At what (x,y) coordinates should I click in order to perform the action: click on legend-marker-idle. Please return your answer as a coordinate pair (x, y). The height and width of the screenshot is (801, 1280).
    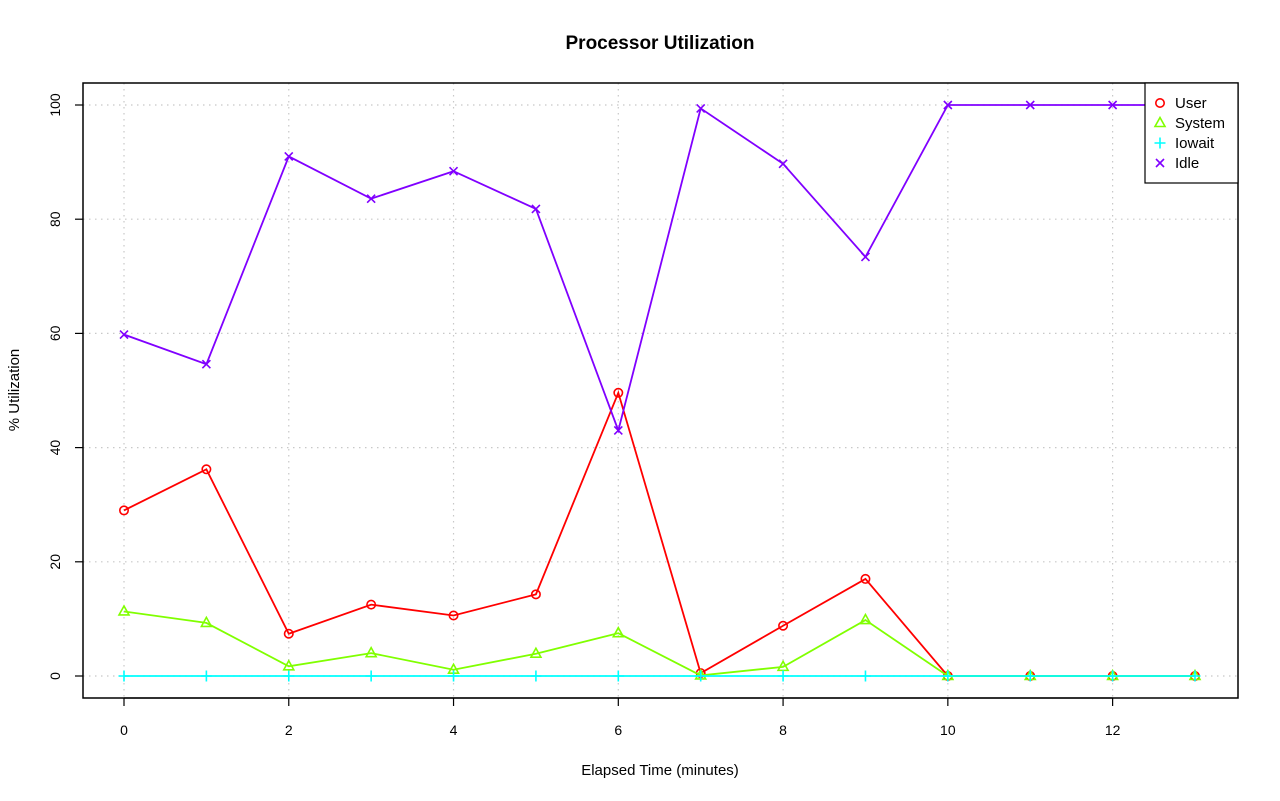
    Looking at the image, I should click on (1160, 163).